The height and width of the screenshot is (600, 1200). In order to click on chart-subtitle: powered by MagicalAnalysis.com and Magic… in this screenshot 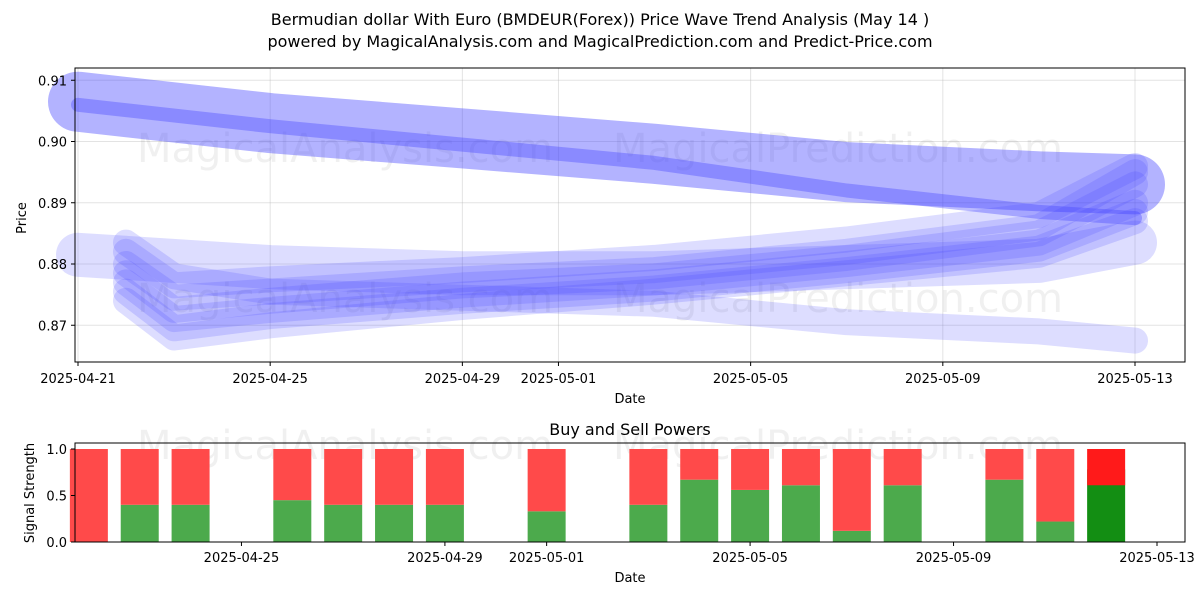, I will do `click(600, 41)`.